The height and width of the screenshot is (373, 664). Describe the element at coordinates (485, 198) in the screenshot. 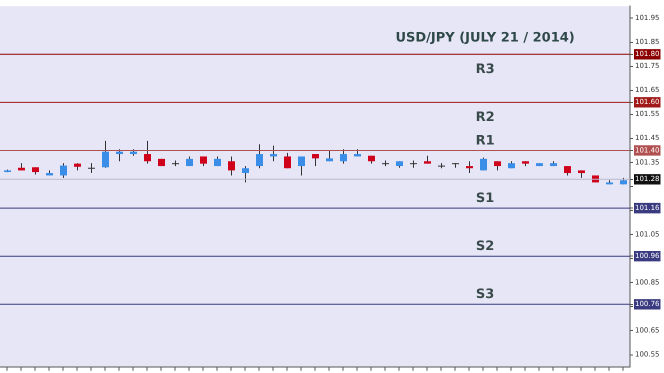

I see `ref-line-label: S1` at that location.